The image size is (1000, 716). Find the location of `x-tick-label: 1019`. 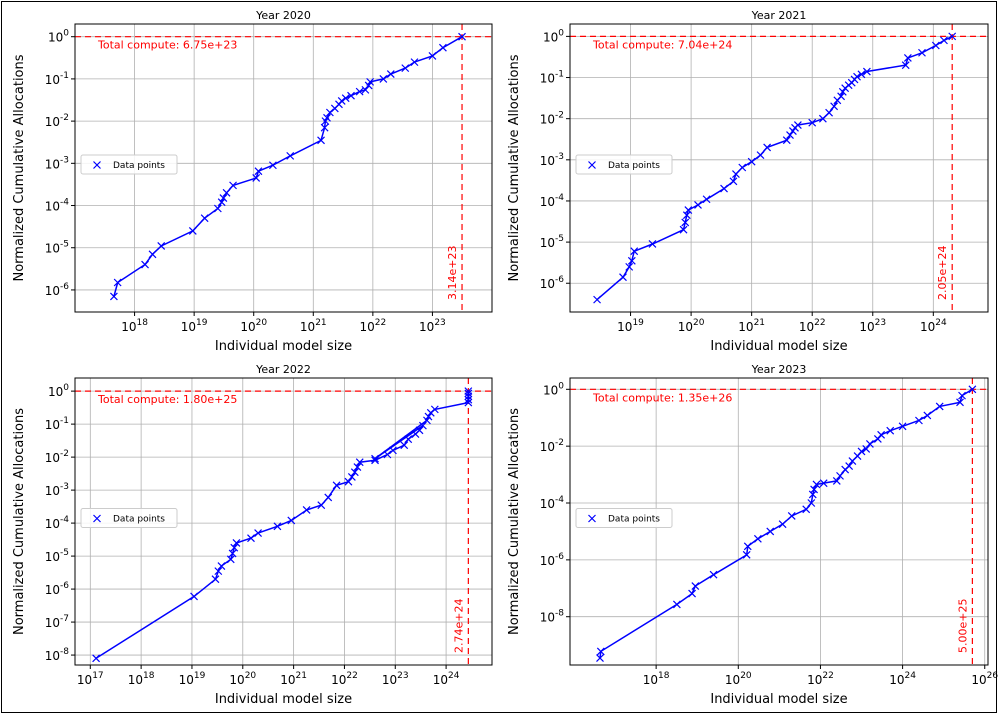

x-tick-label: 1019 is located at coordinates (630, 326).